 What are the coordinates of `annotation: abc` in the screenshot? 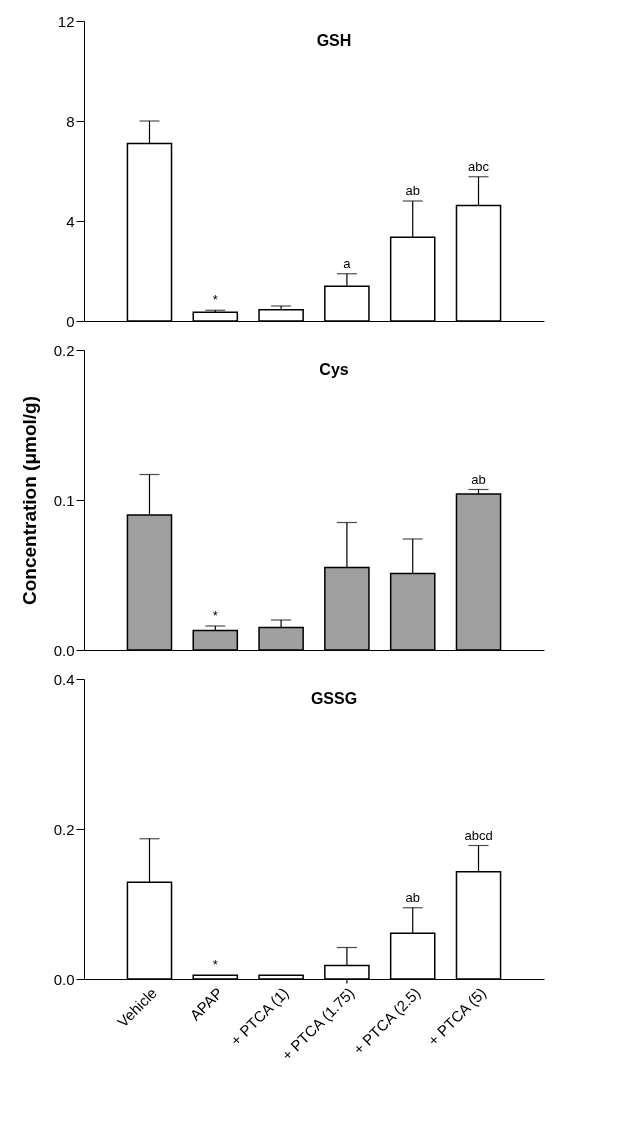 It's located at (479, 166).